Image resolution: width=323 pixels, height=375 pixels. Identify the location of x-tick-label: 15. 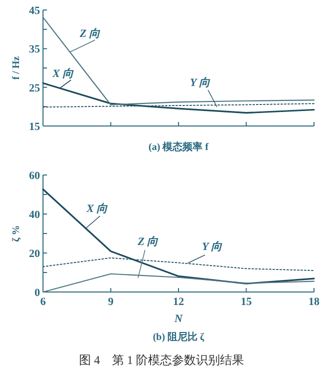
(246, 302).